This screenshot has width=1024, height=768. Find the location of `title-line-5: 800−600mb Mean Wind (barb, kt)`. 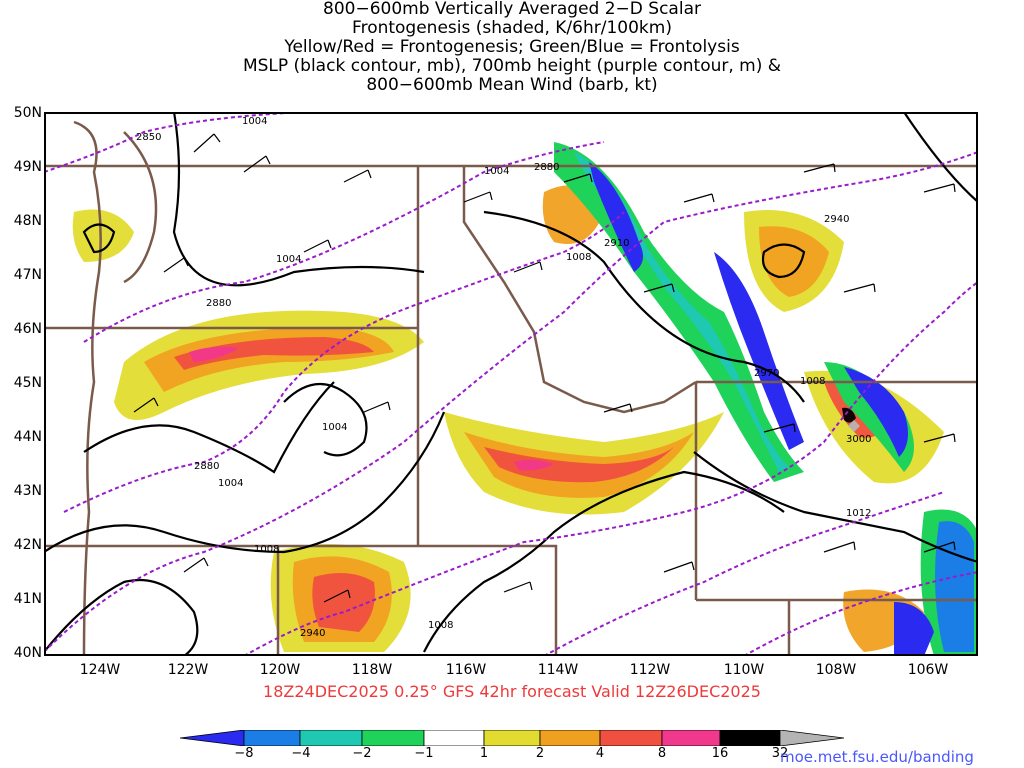

title-line-5: 800−600mb Mean Wind (barb, kt) is located at coordinates (512, 85).